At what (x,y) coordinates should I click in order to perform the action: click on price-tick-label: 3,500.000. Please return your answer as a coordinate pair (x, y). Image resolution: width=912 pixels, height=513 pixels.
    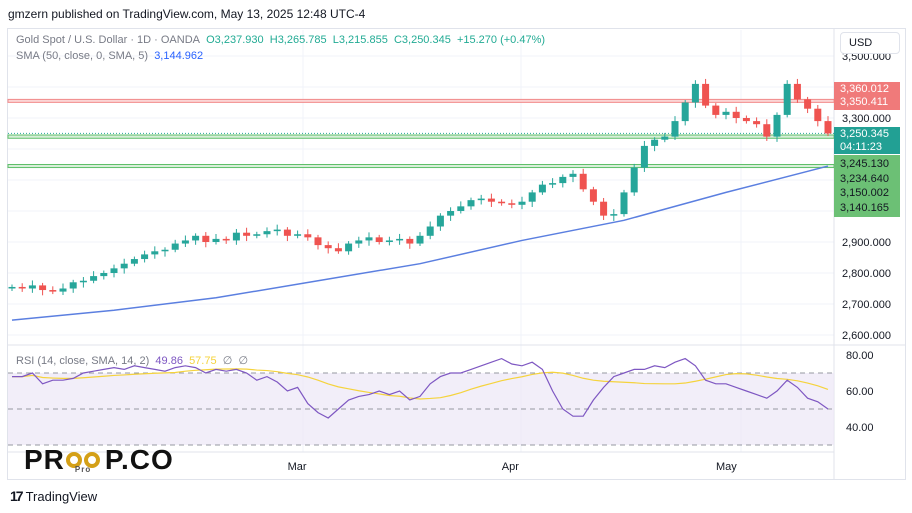
    Looking at the image, I should click on (866, 57).